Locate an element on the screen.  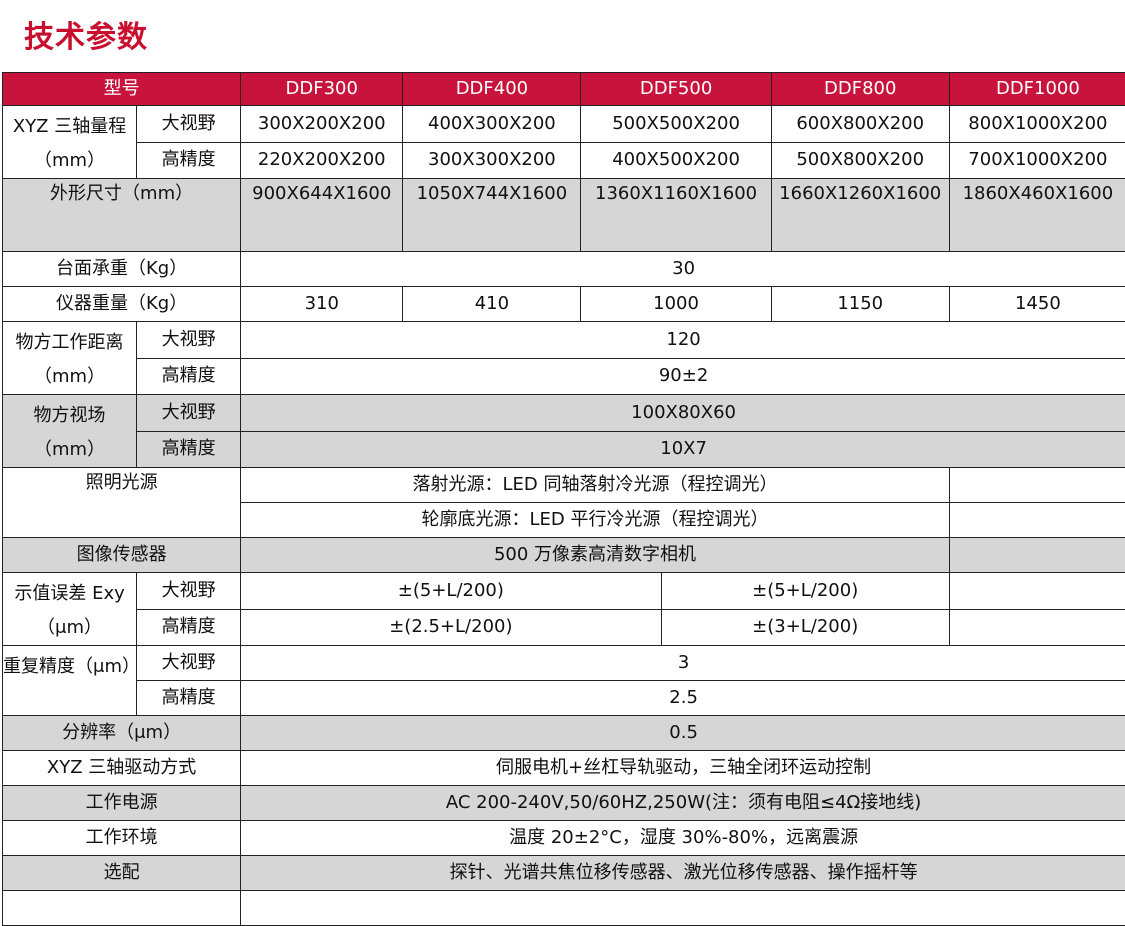
table-row: 高精度 2.5 is located at coordinates (564, 698).